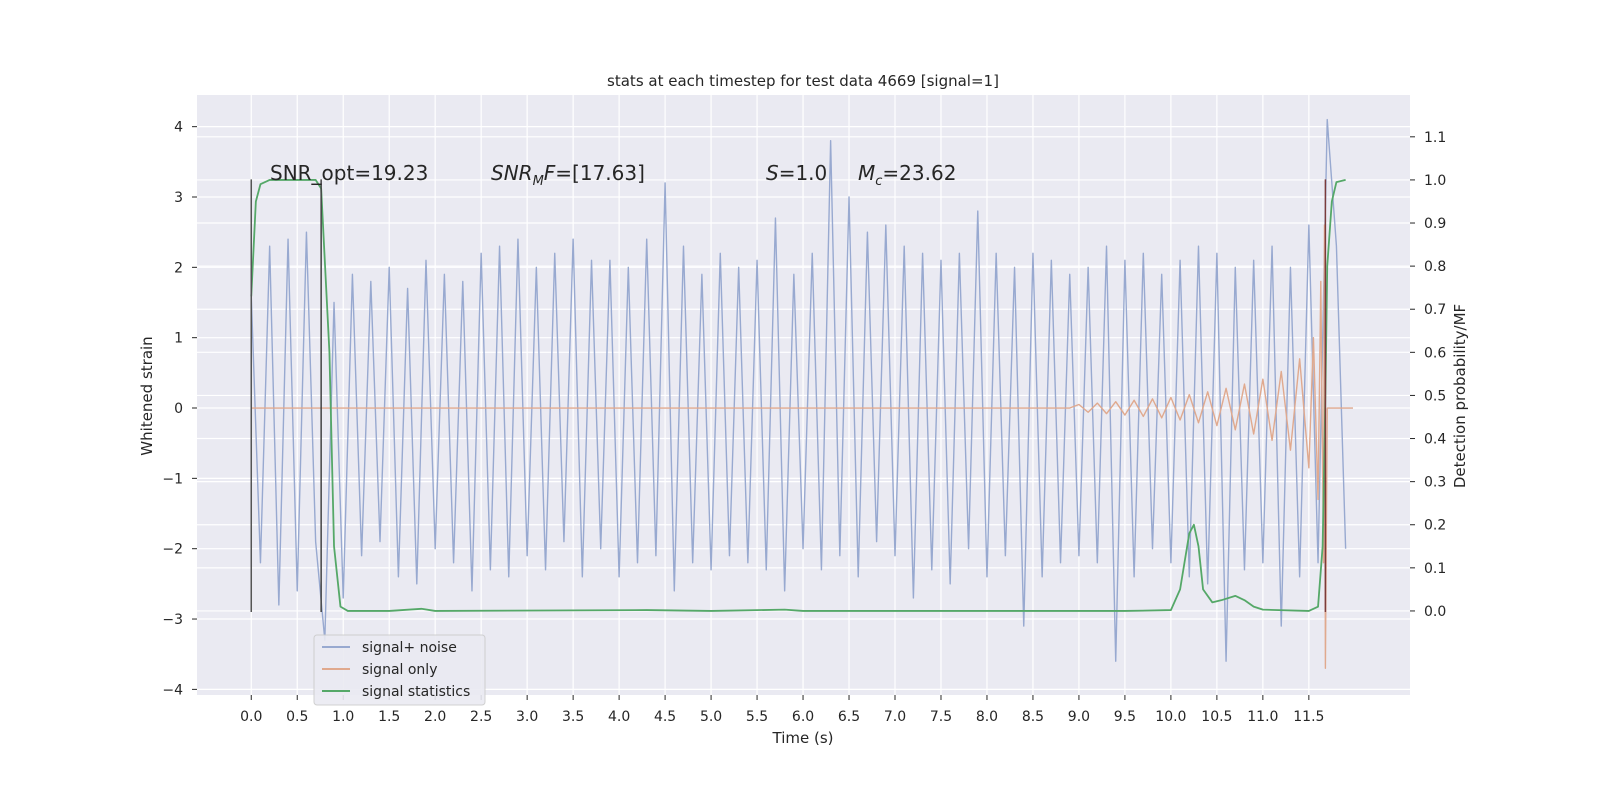  What do you see at coordinates (600, 173) in the screenshot?
I see `annotation-text: =[17.63]` at bounding box center [600, 173].